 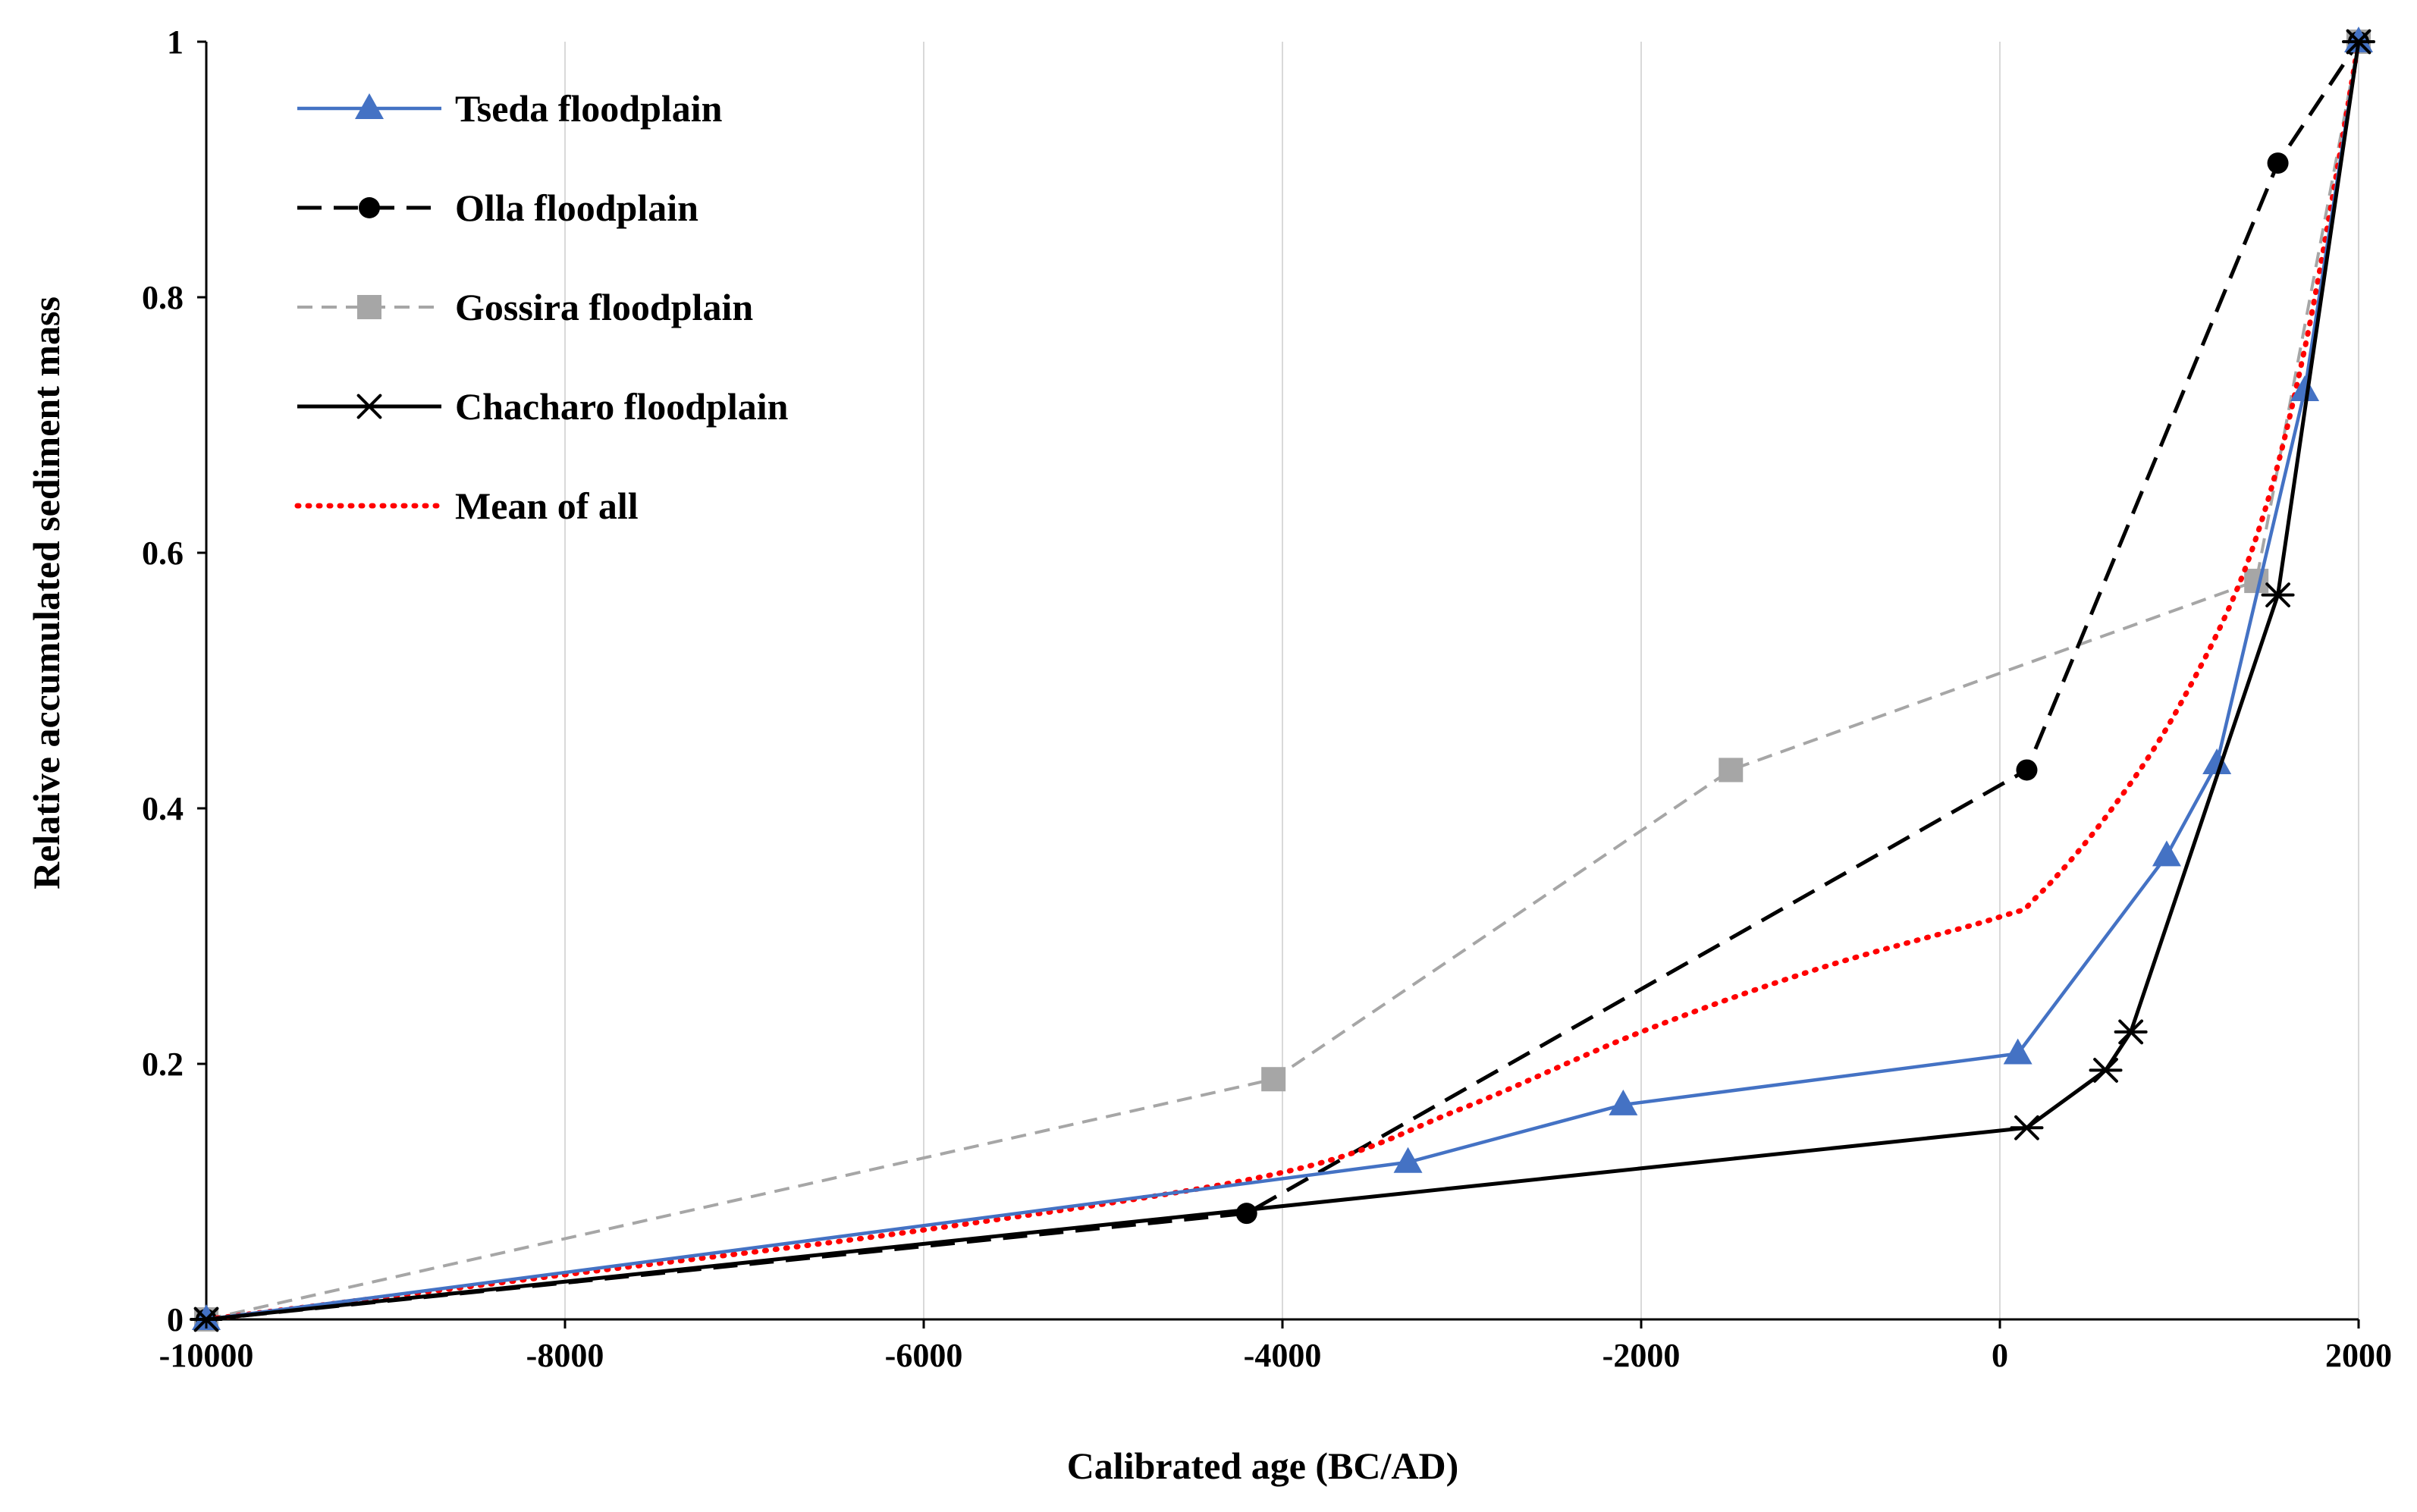 I want to click on x-tick-label: 0, so click(x=2000, y=1355).